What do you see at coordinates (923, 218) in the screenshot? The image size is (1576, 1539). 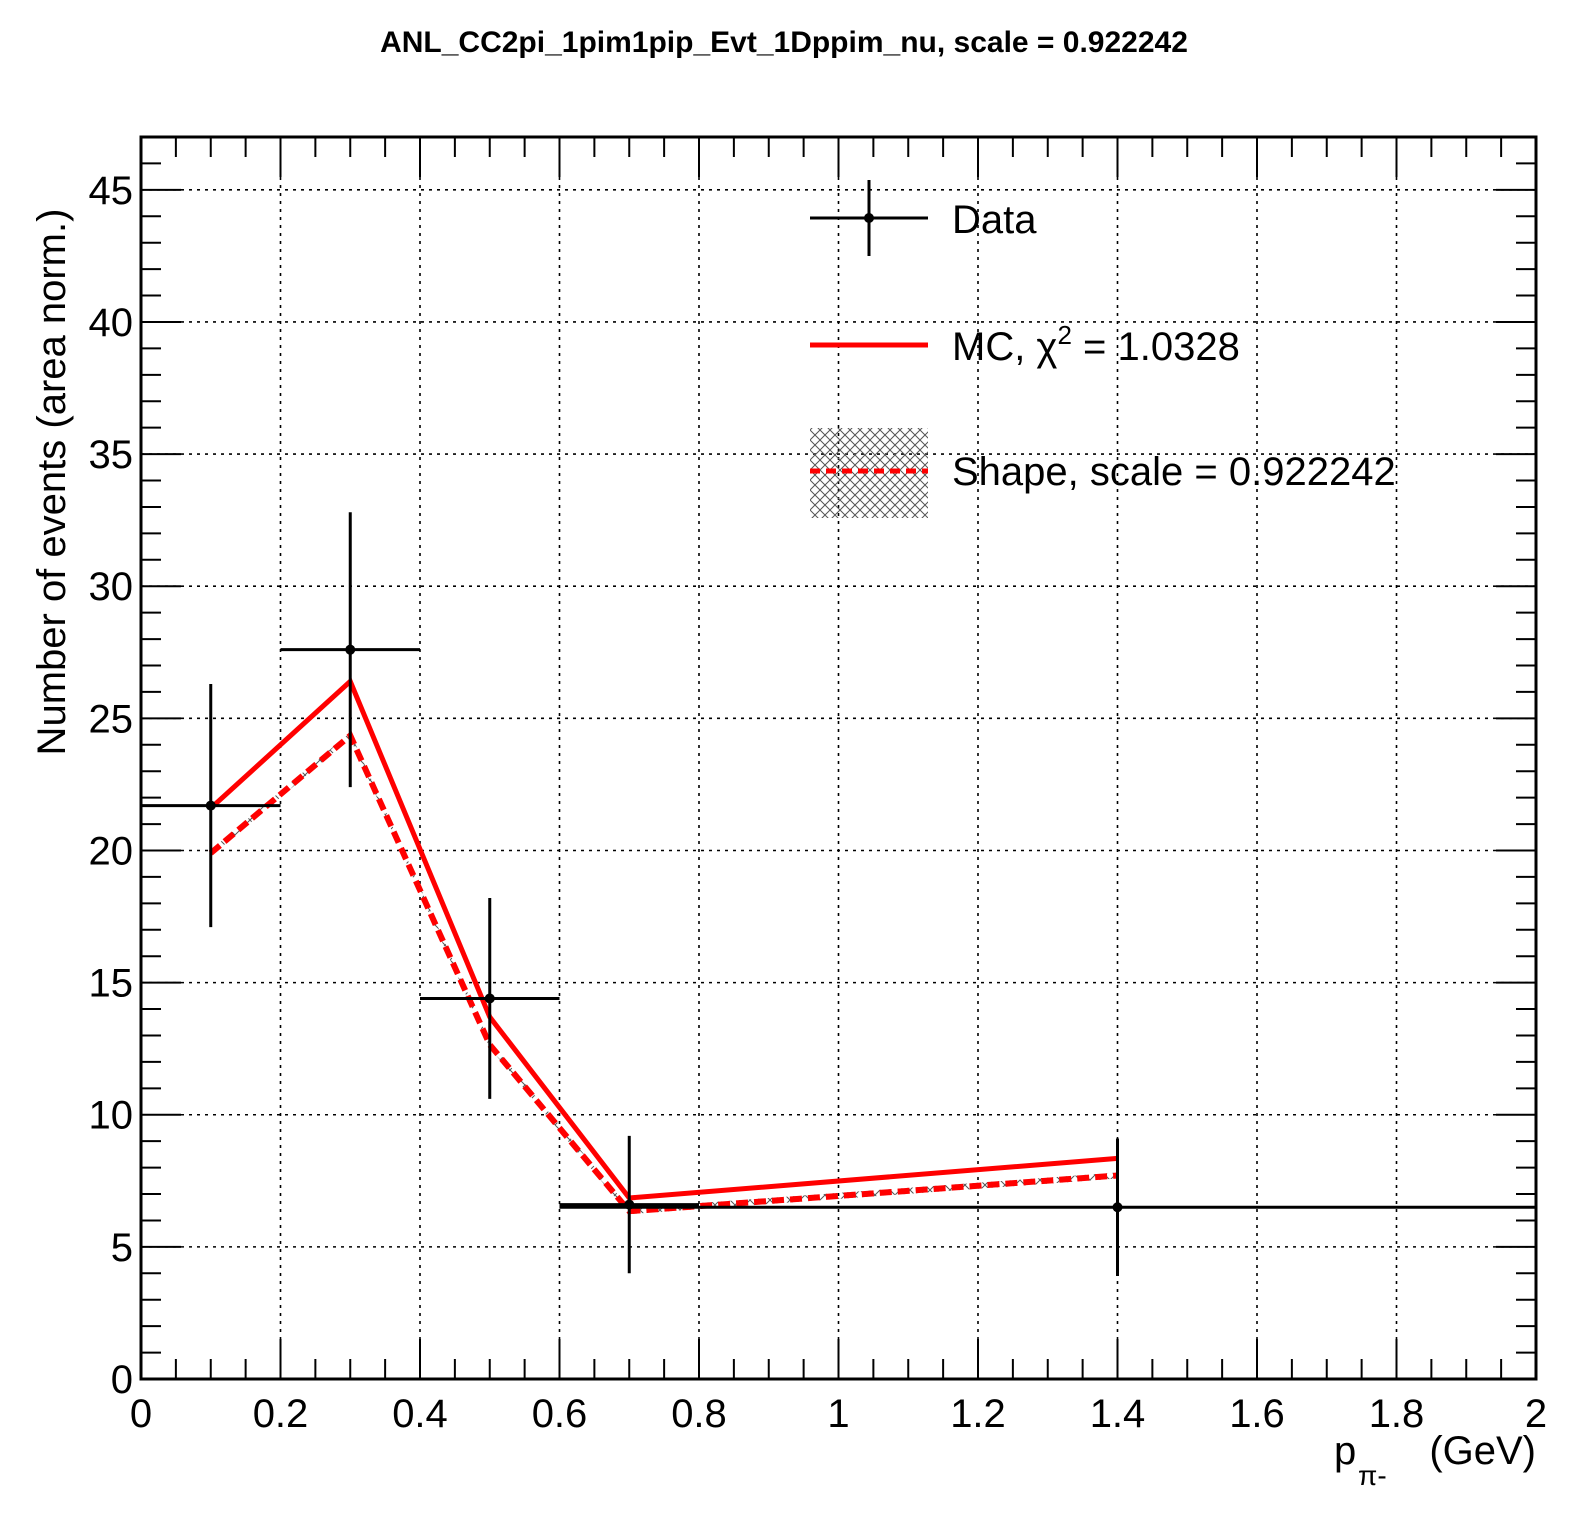 I see `legend-entry-data: Data` at bounding box center [923, 218].